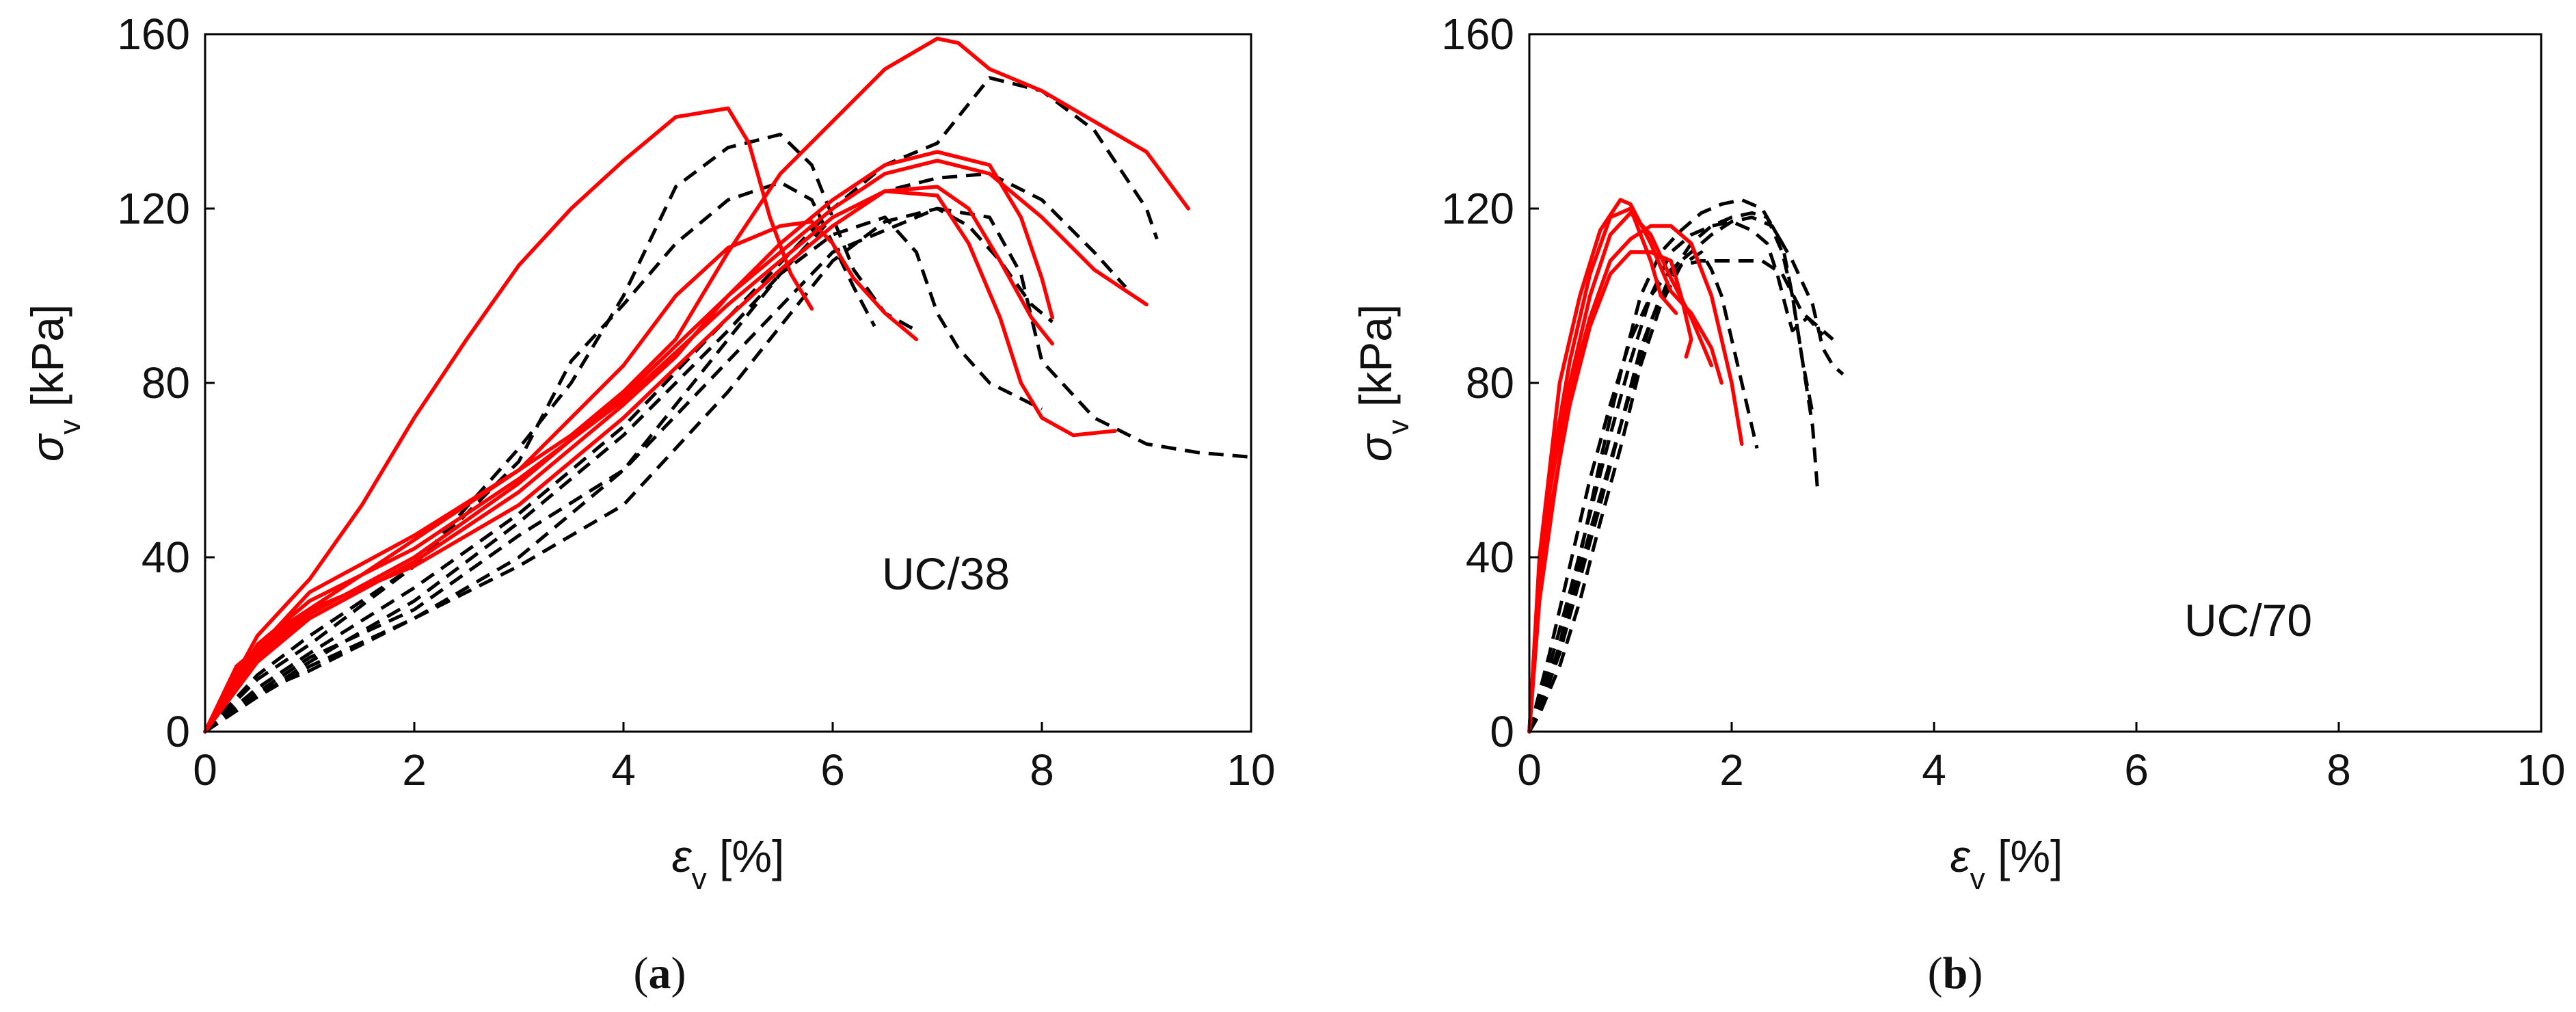 This screenshot has width=2576, height=1012. I want to click on panel-b-y-axis-label: σv [kPa], so click(1382, 383).